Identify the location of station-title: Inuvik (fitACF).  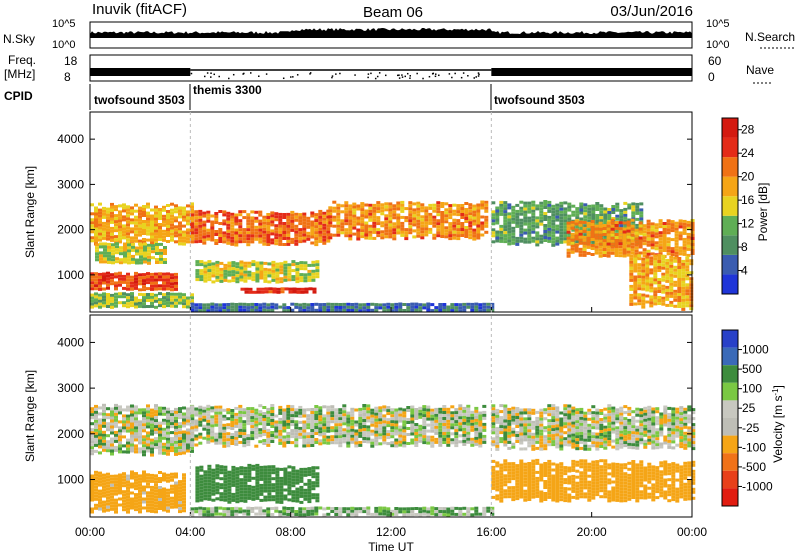
(139, 9).